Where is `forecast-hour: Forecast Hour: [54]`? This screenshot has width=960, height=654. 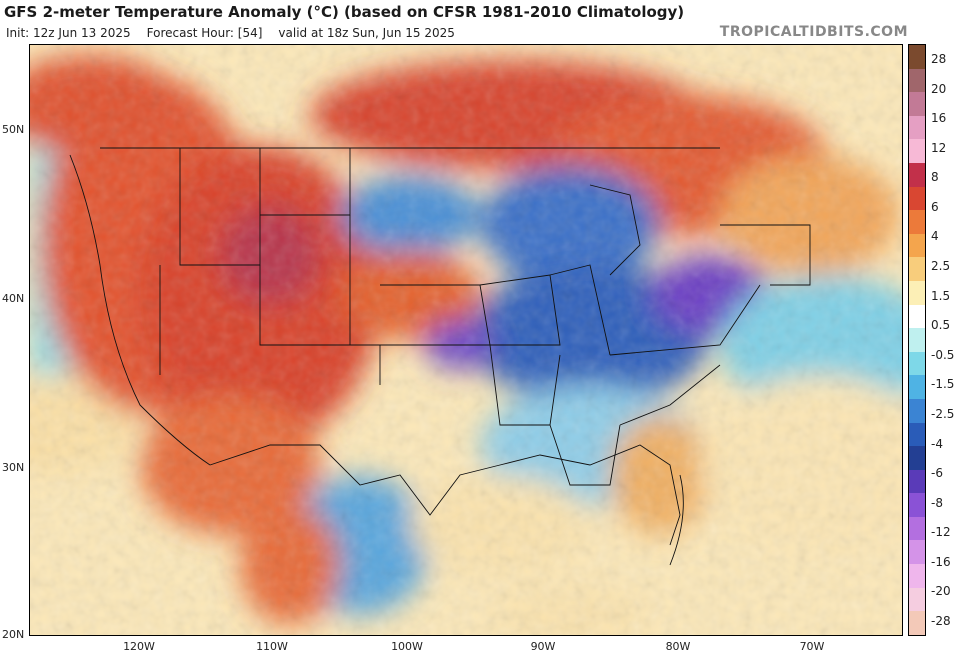 forecast-hour: Forecast Hour: [54] is located at coordinates (204, 33).